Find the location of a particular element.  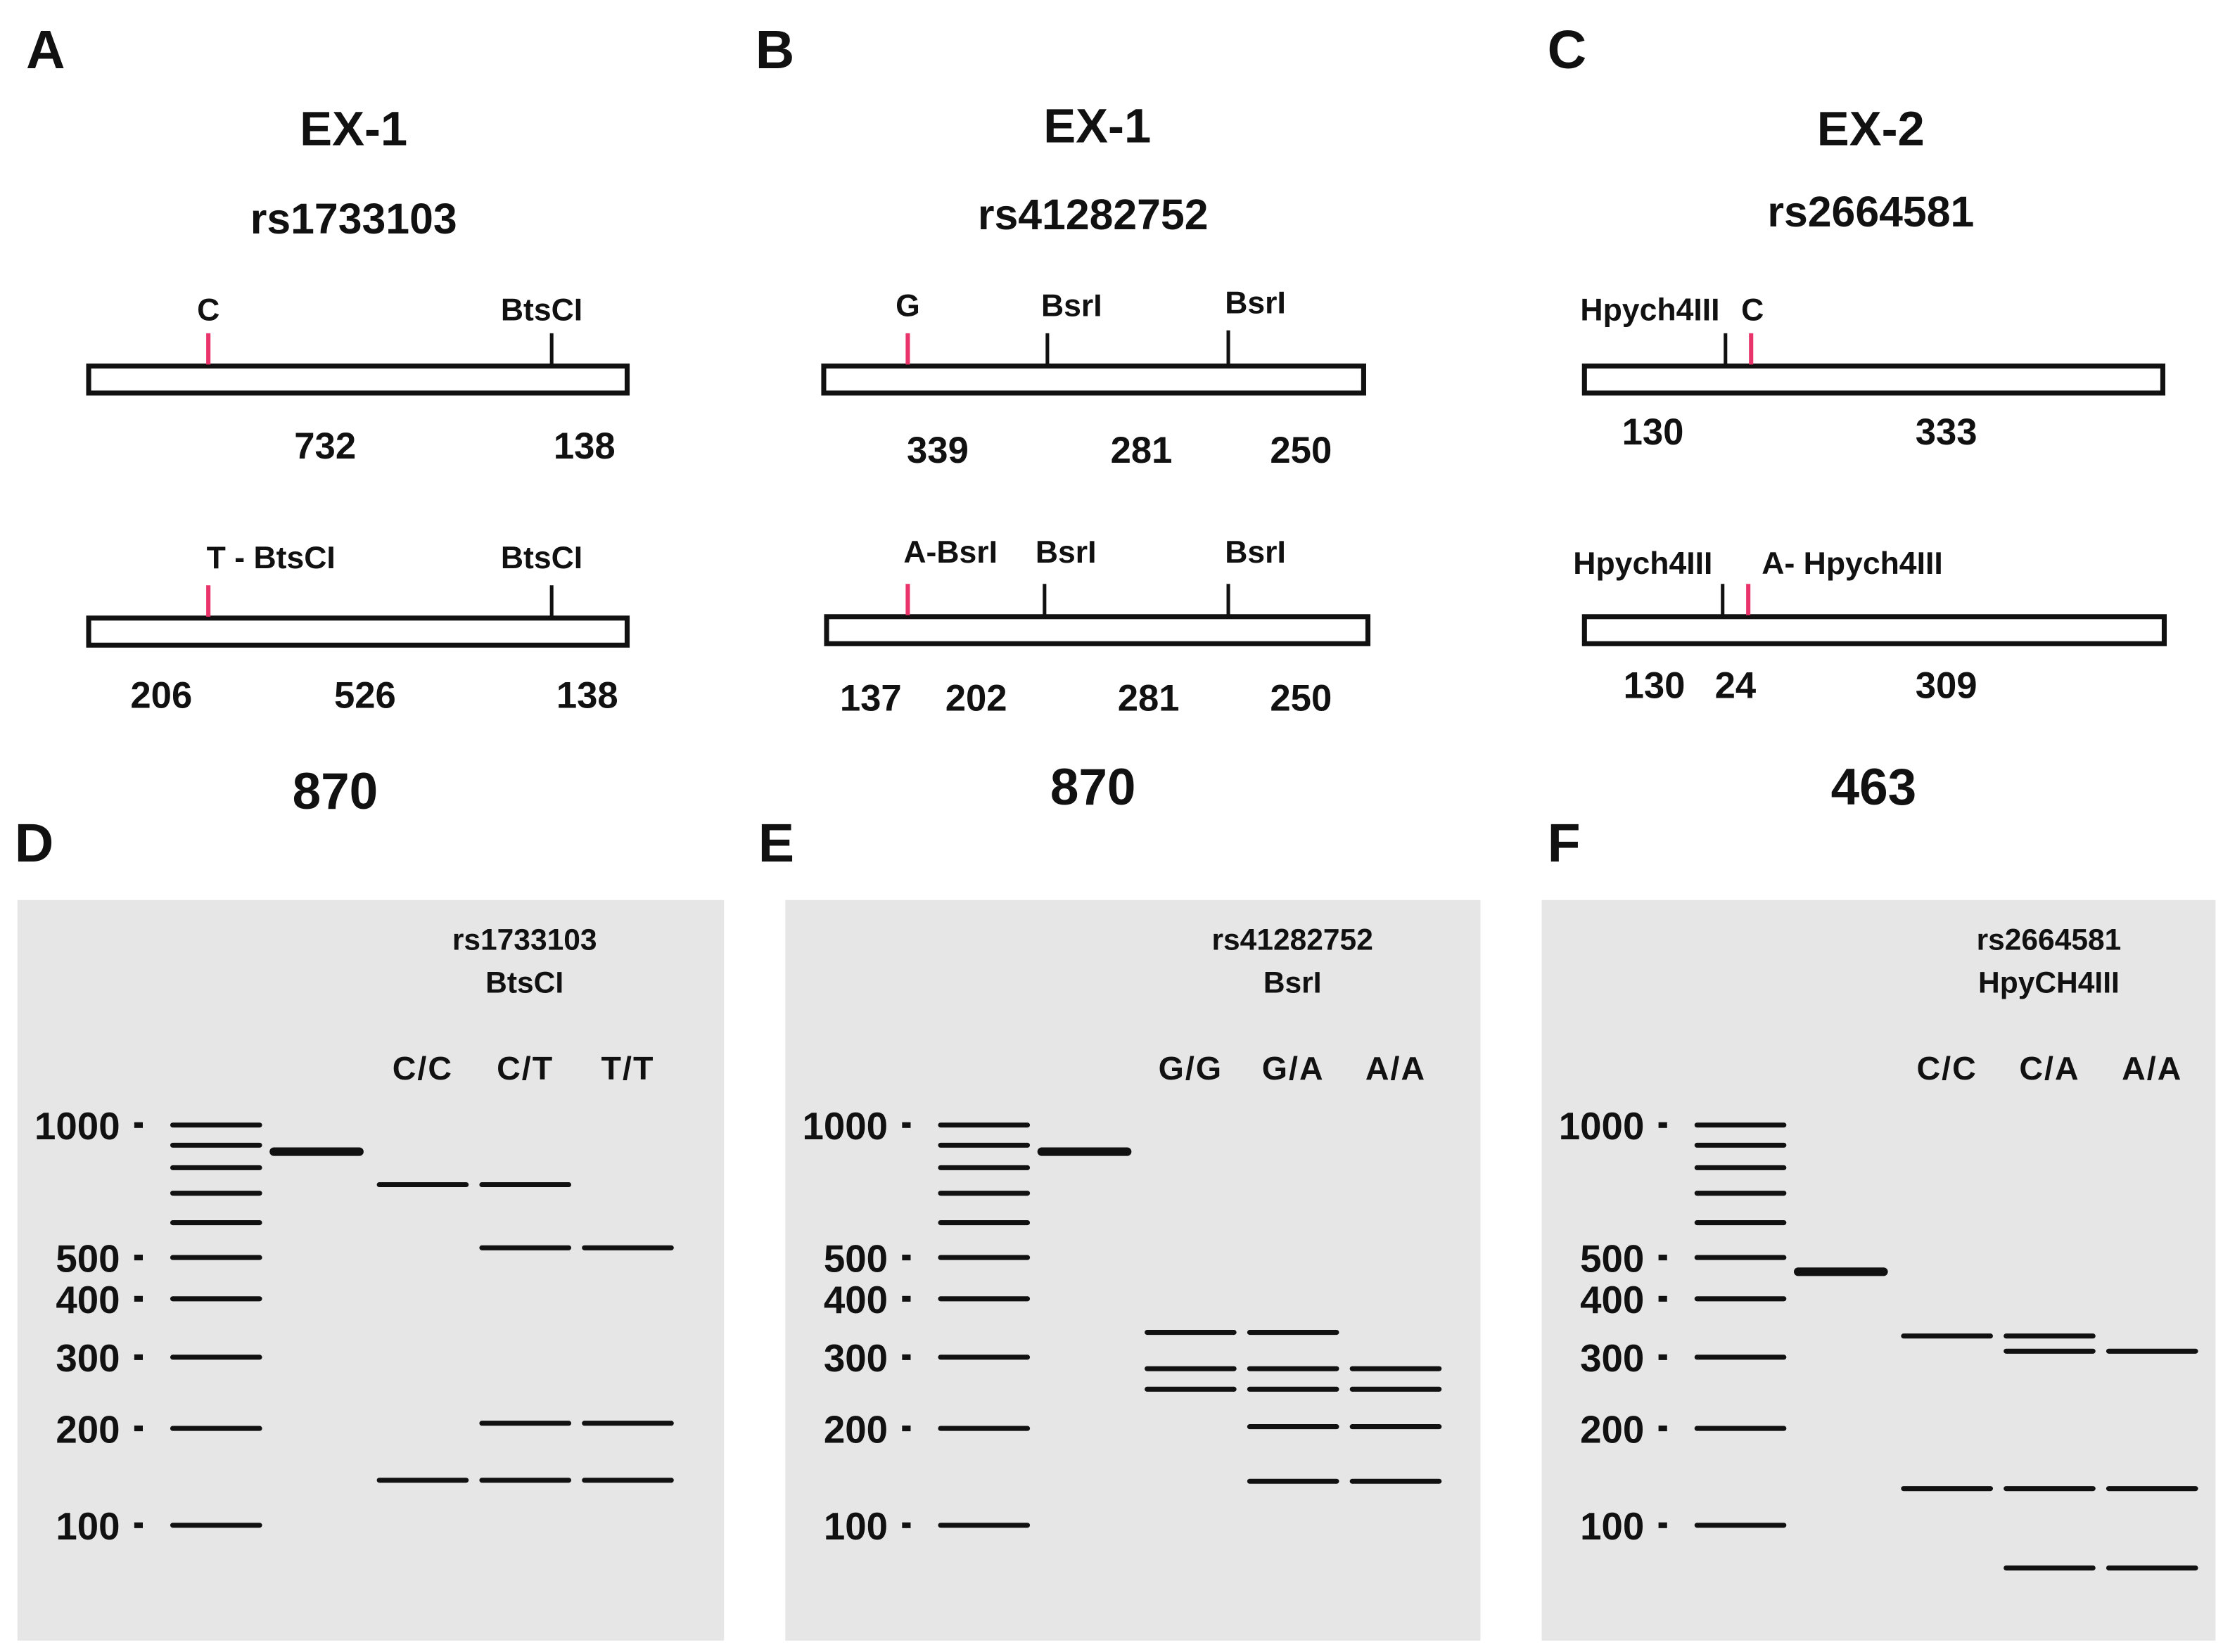

genotype-label: G/A is located at coordinates (1293, 1068).